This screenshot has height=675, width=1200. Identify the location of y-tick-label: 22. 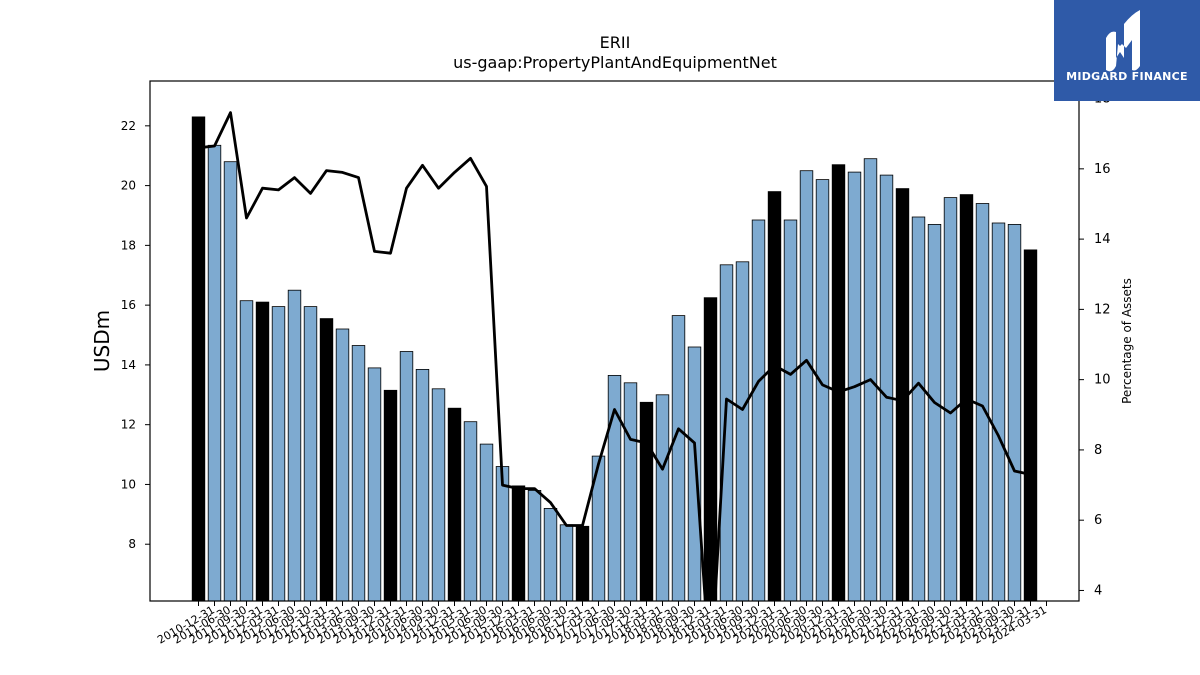
(128, 126).